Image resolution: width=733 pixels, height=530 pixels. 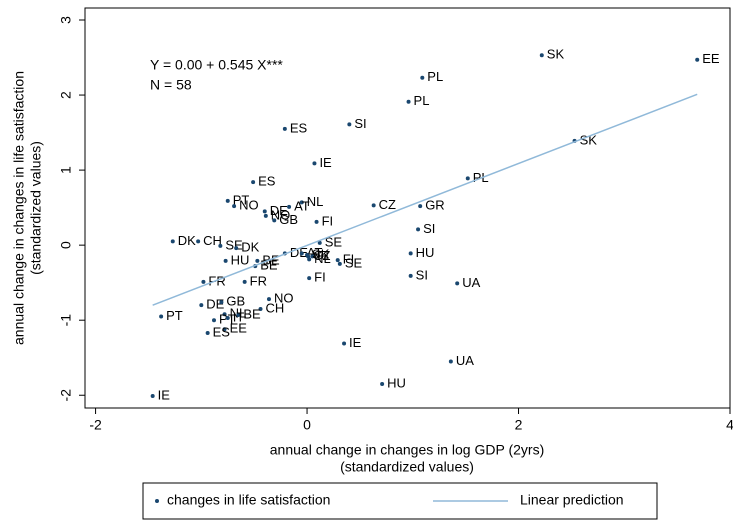 What do you see at coordinates (239, 328) in the screenshot?
I see `point-label: EE` at bounding box center [239, 328].